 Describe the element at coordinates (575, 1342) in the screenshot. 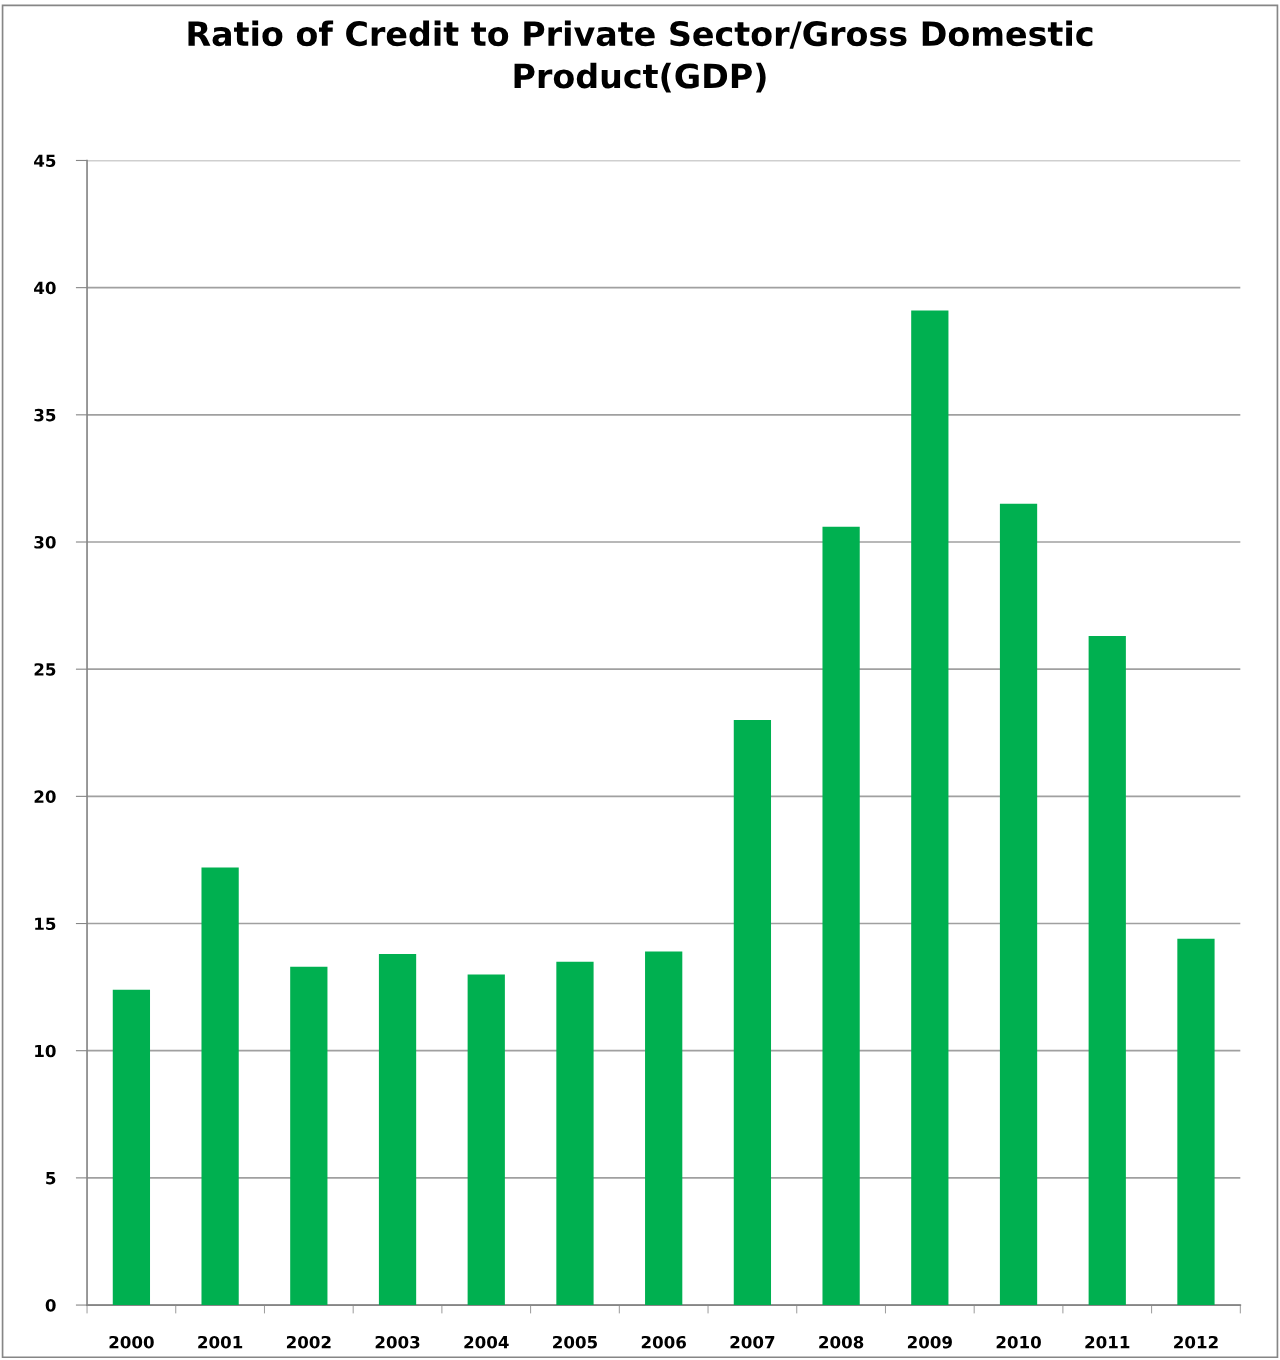

I see `x-tick-label: 2005` at that location.